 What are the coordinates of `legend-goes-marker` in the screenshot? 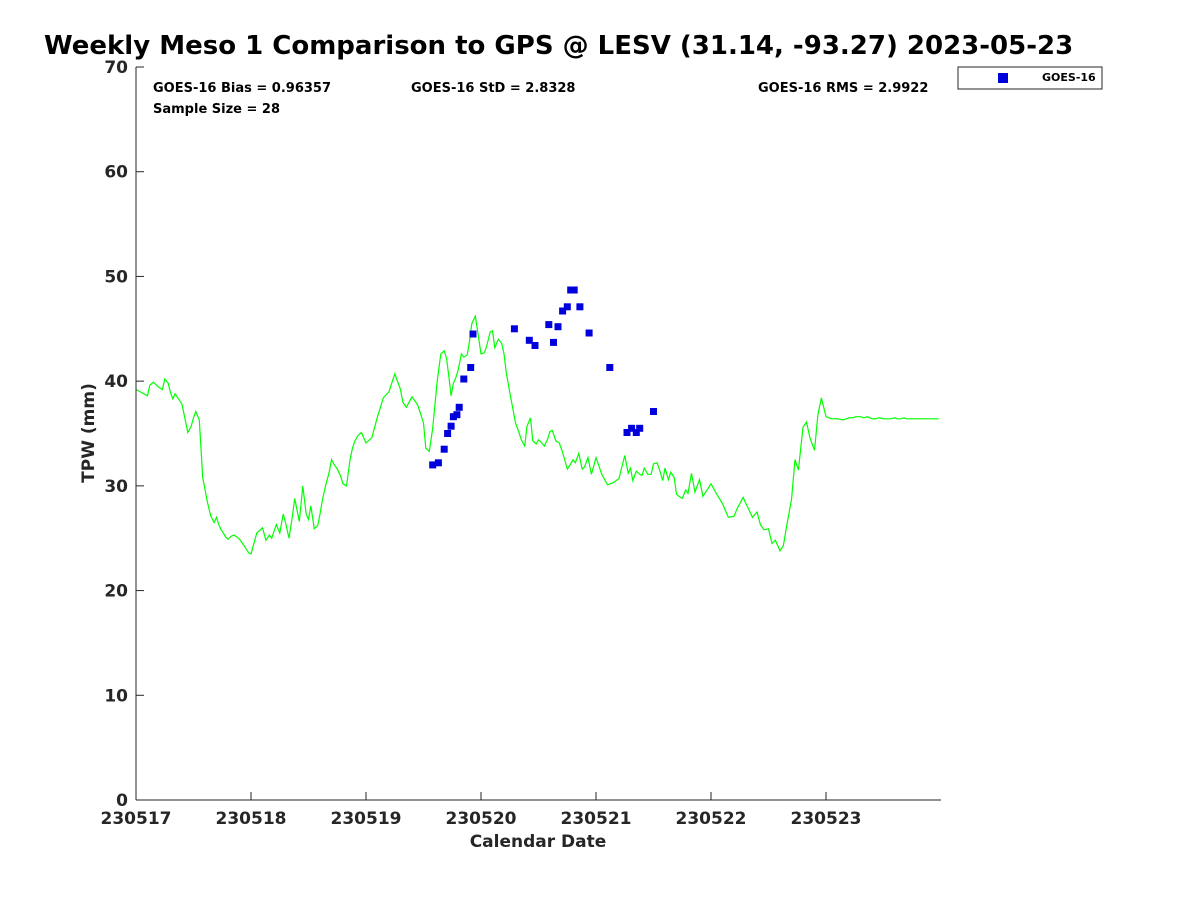 It's located at (1003, 78).